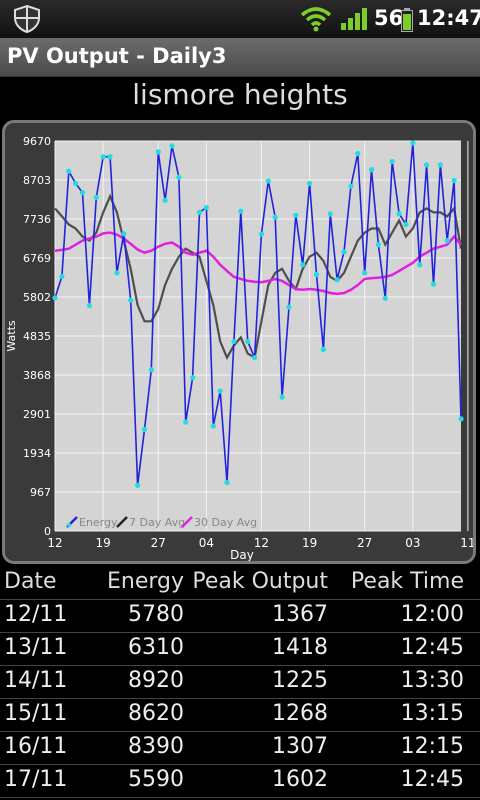 This screenshot has width=480, height=800. I want to click on row-energy: 6310, so click(156, 647).